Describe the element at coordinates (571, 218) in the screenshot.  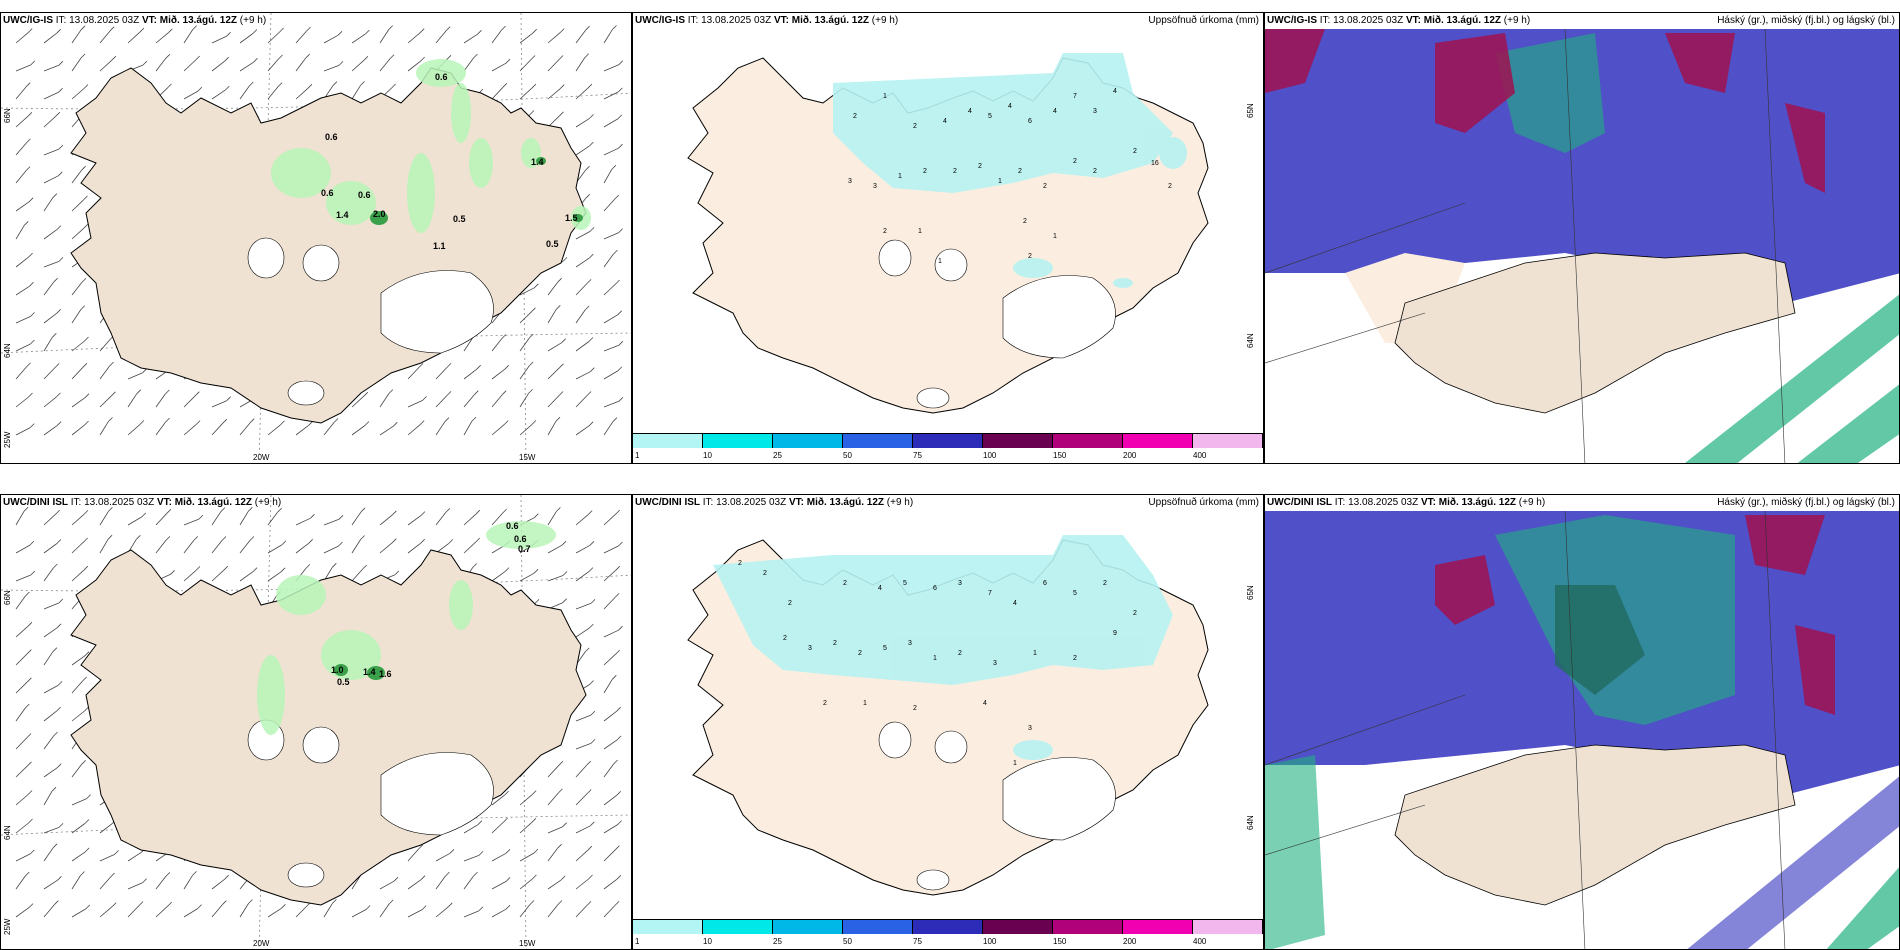
I see `svg-text: 1.5` at that location.